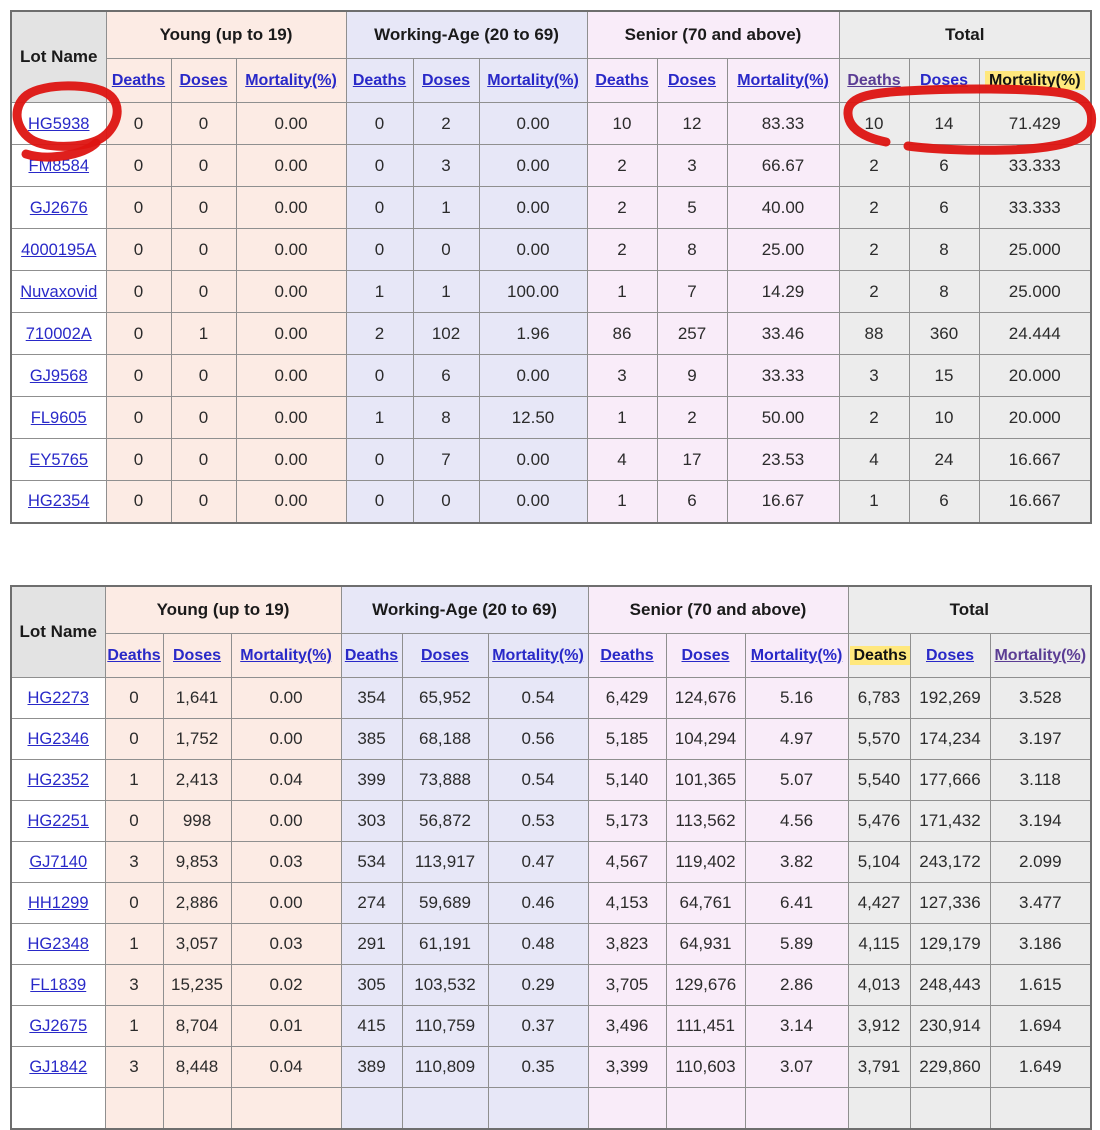 This screenshot has height=1130, width=1100. Describe the element at coordinates (58, 862) in the screenshot. I see `lot-link-GJ7140: GJ7140` at that location.